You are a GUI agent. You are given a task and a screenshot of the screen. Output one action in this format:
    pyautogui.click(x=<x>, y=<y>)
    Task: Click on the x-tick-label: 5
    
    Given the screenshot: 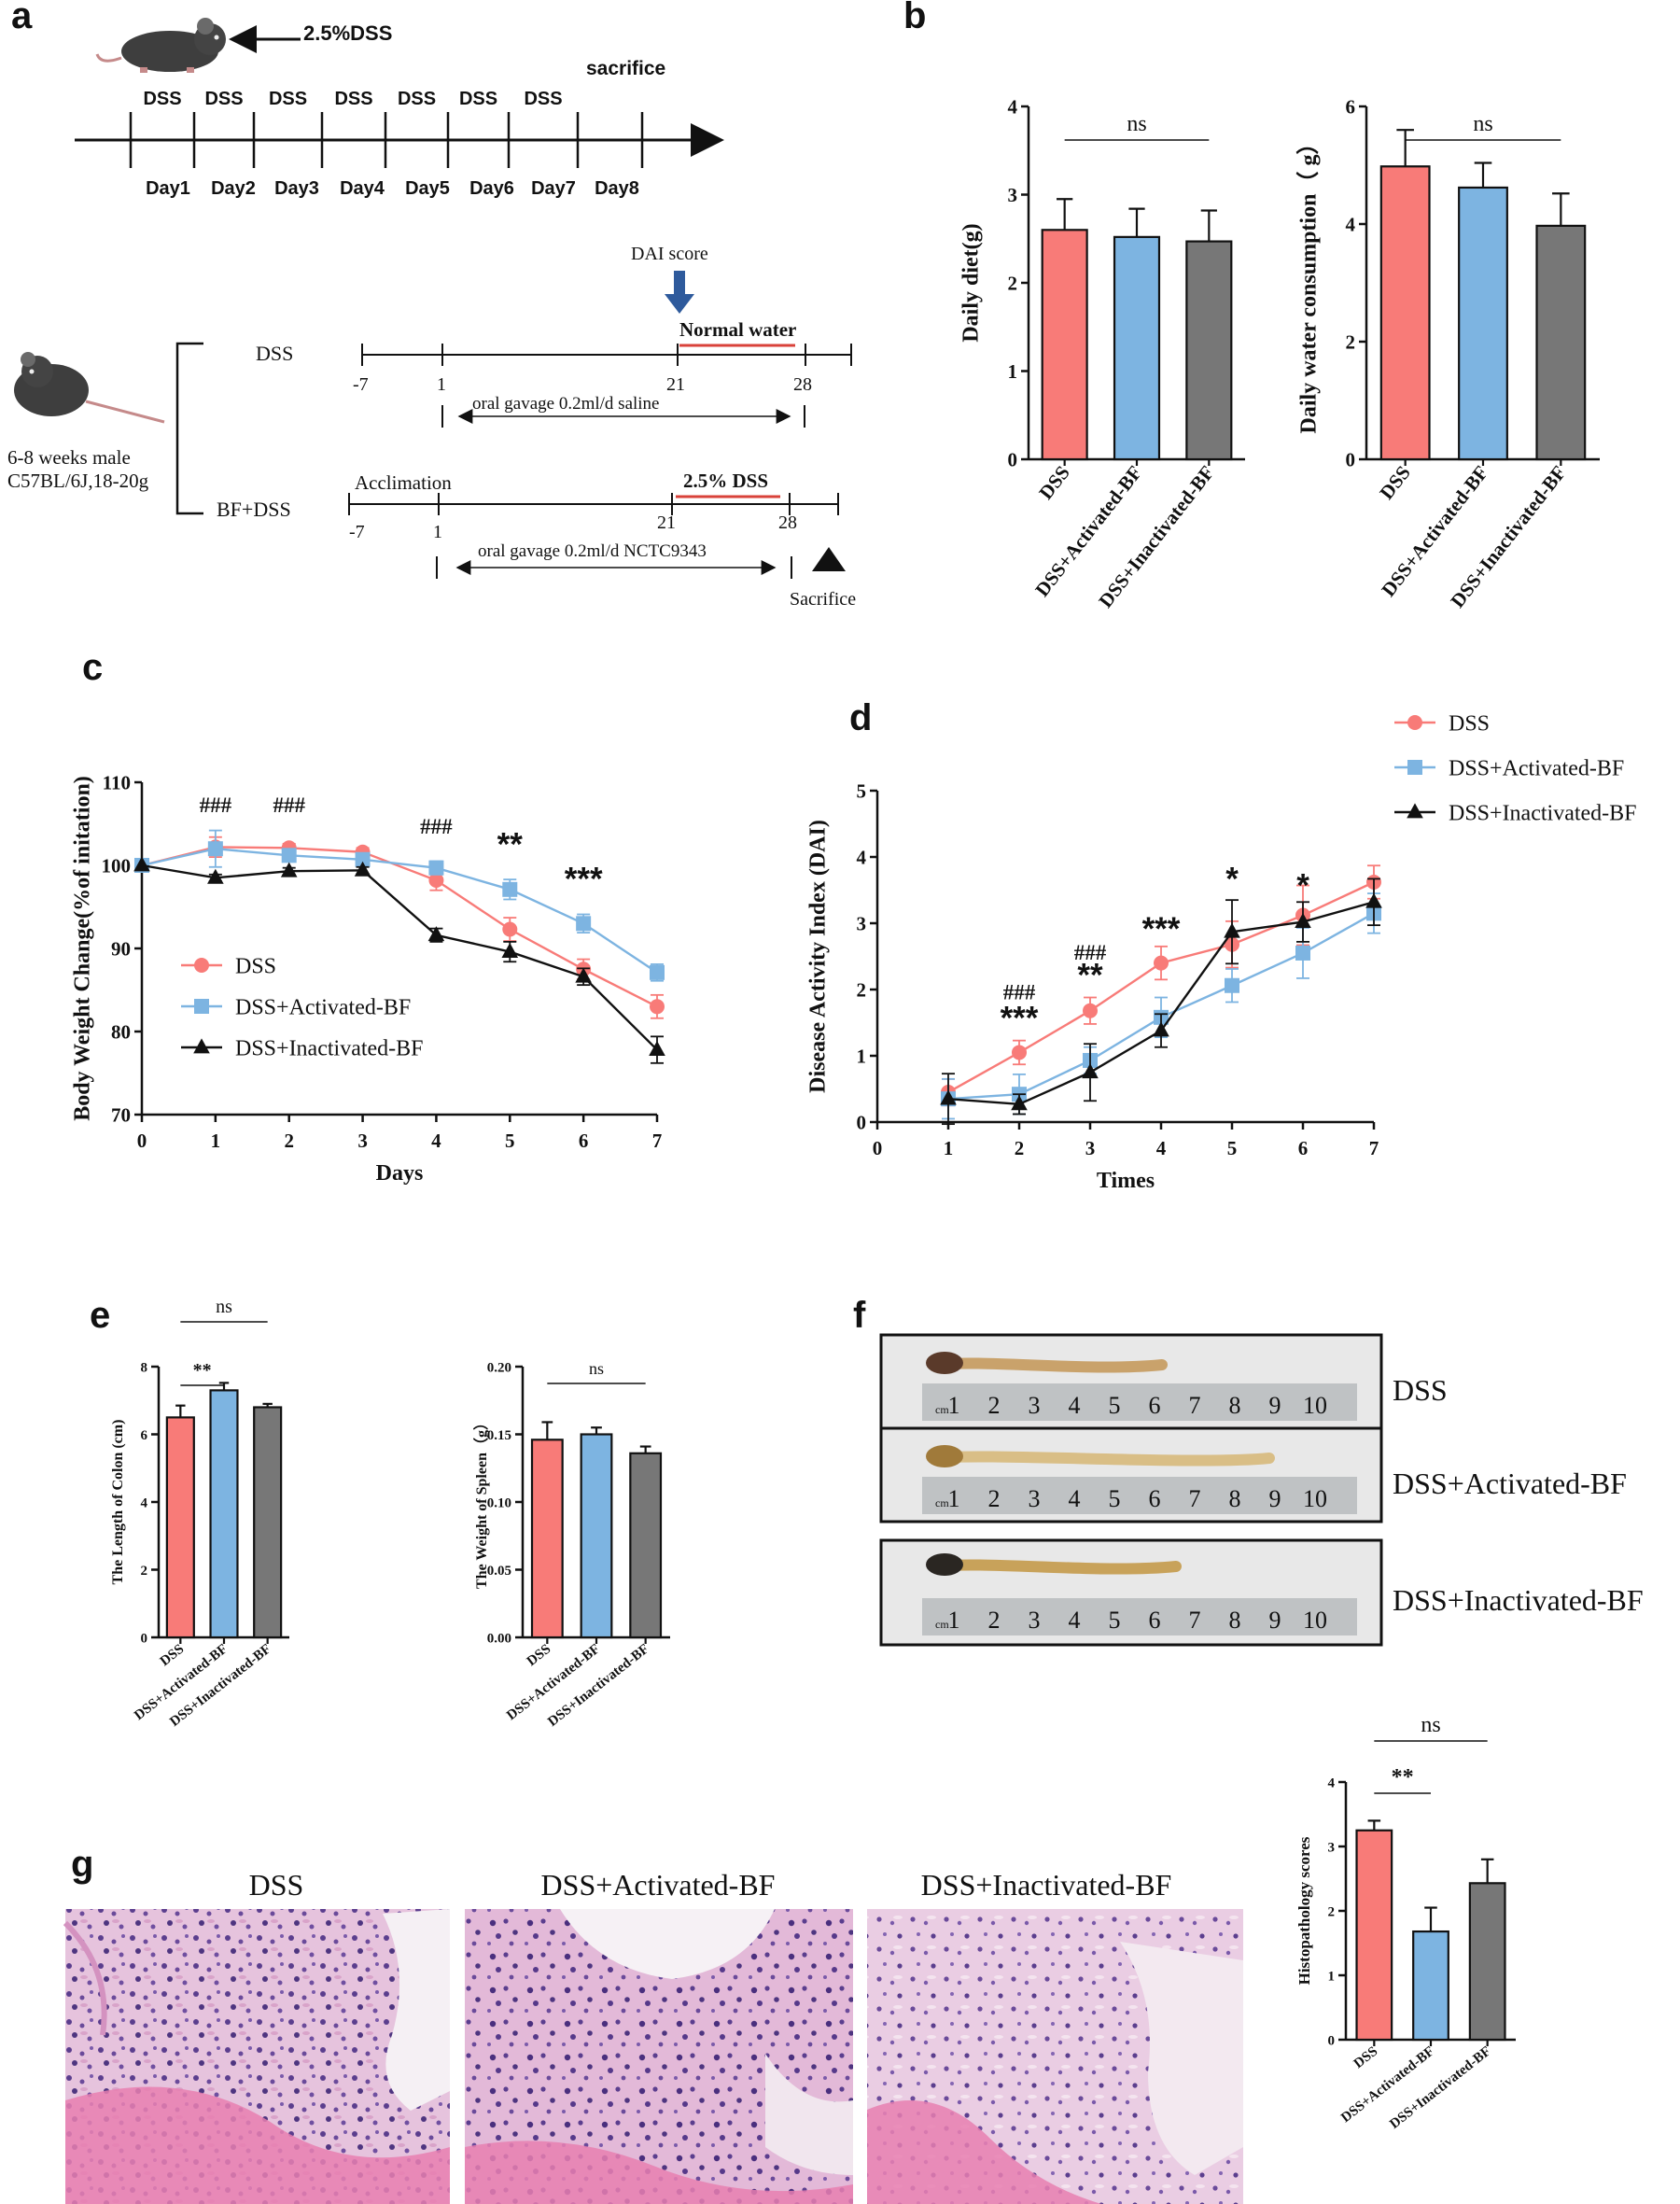 What is the action you would take?
    pyautogui.click(x=510, y=1141)
    